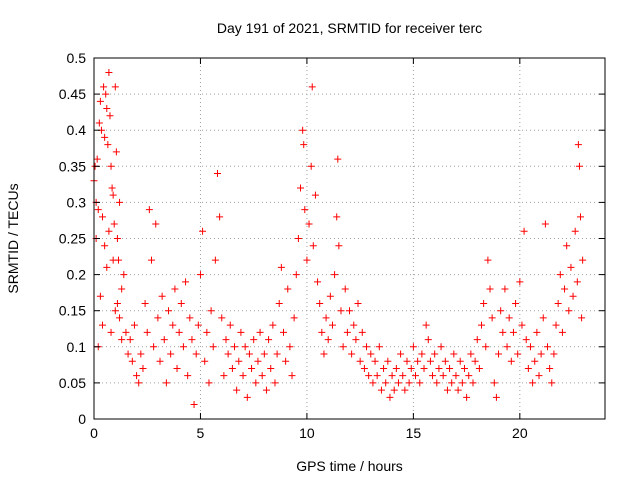 This screenshot has width=640, height=480. What do you see at coordinates (13, 238) in the screenshot?
I see `y-axis-label: SRMTID / TECUs` at bounding box center [13, 238].